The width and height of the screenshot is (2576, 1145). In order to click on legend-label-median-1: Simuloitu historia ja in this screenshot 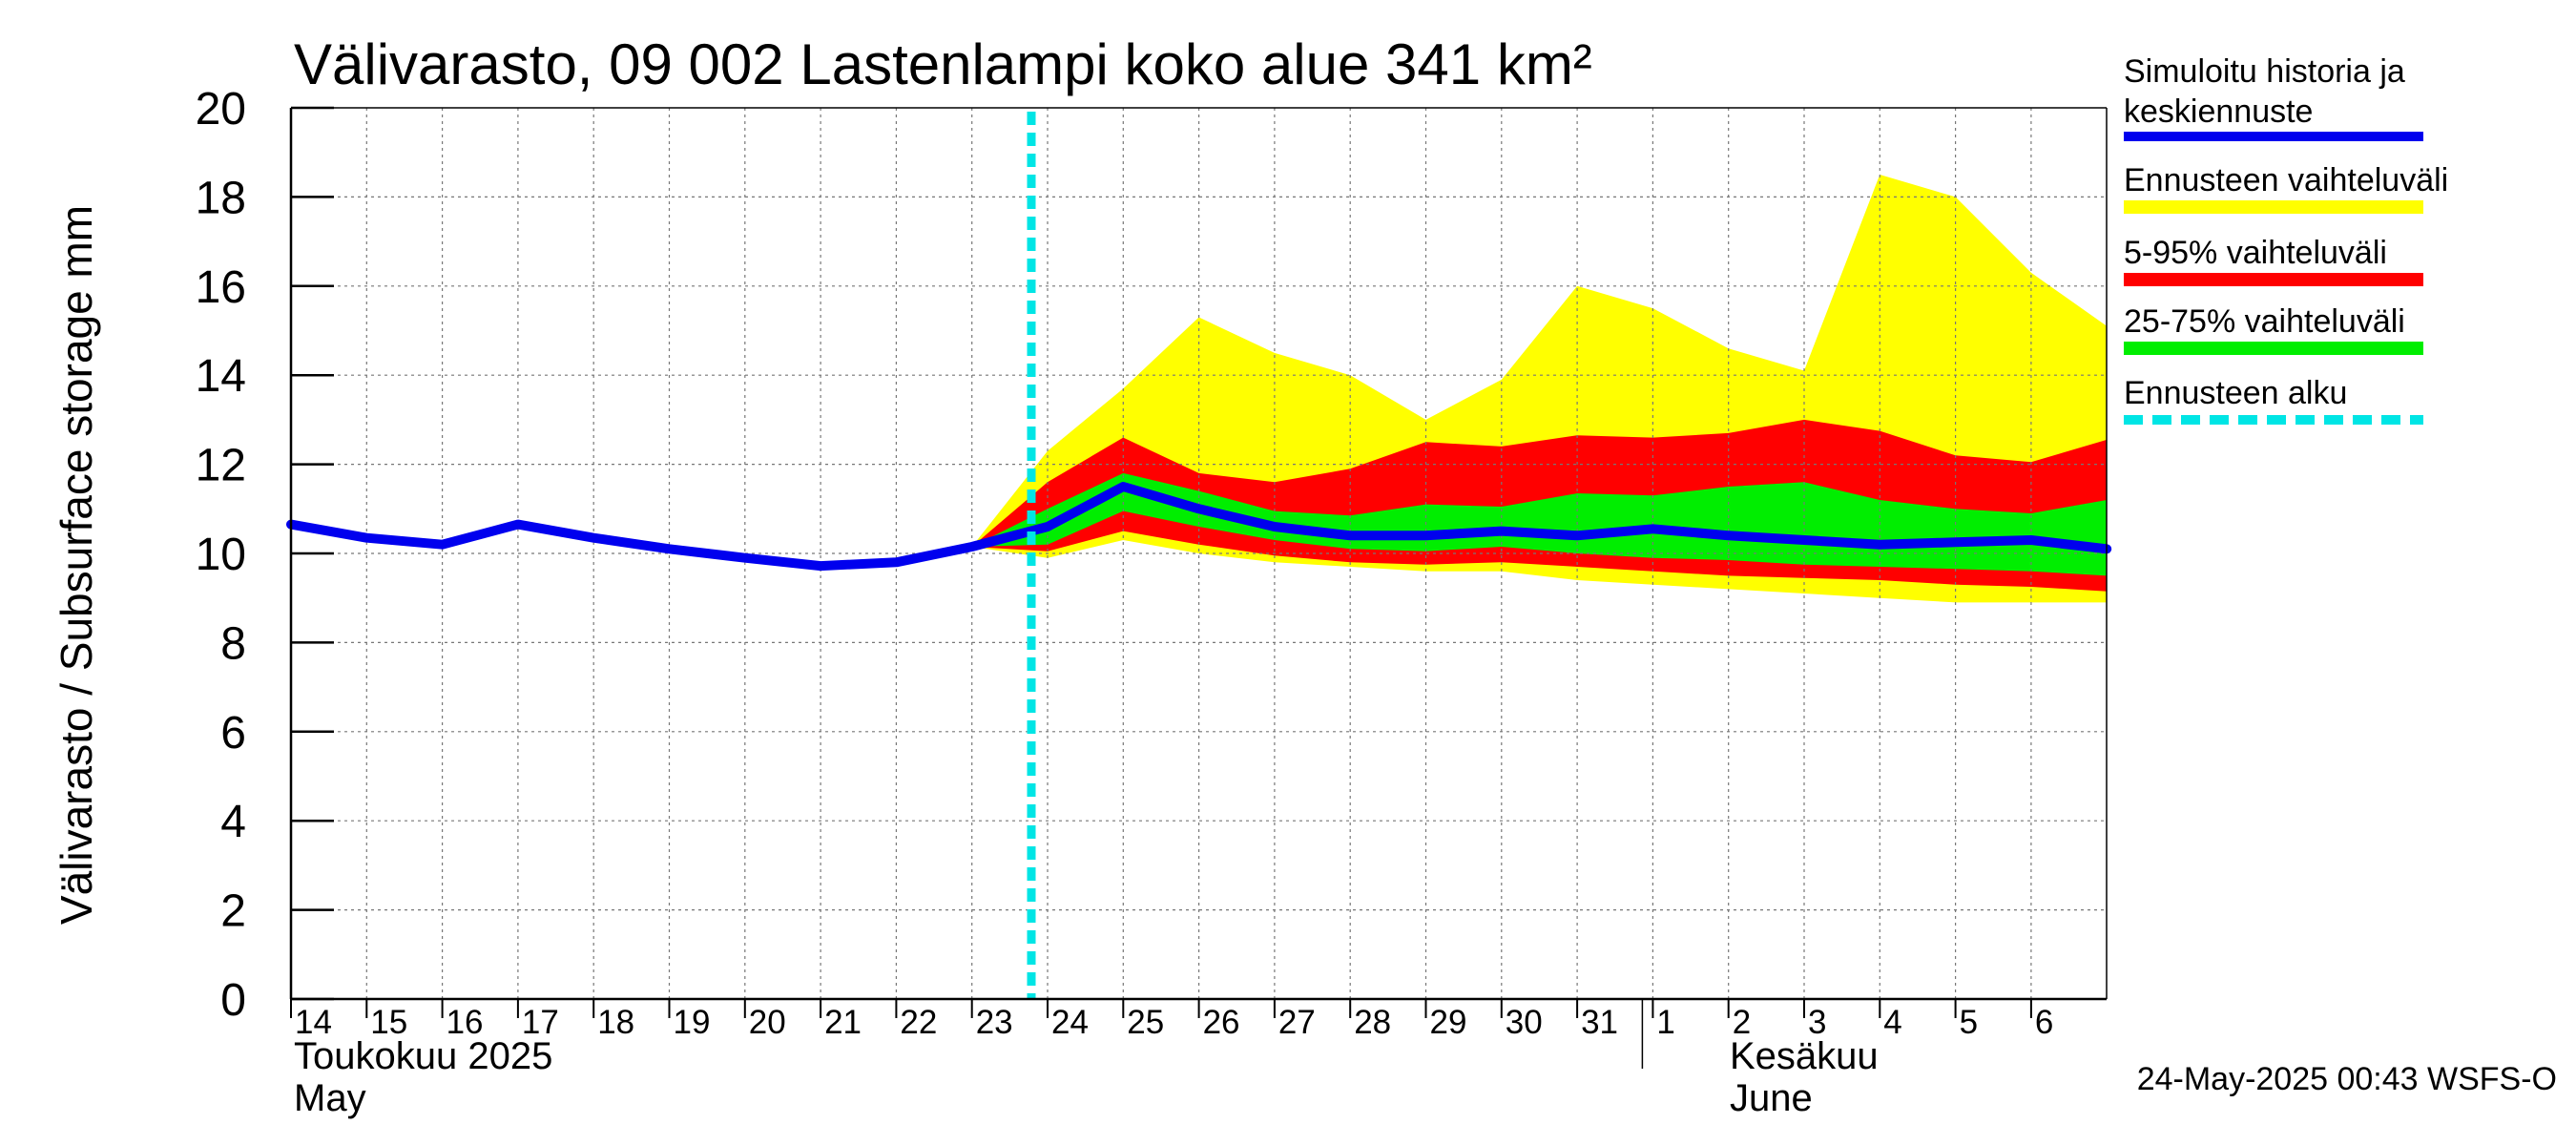, I will do `click(2264, 71)`.